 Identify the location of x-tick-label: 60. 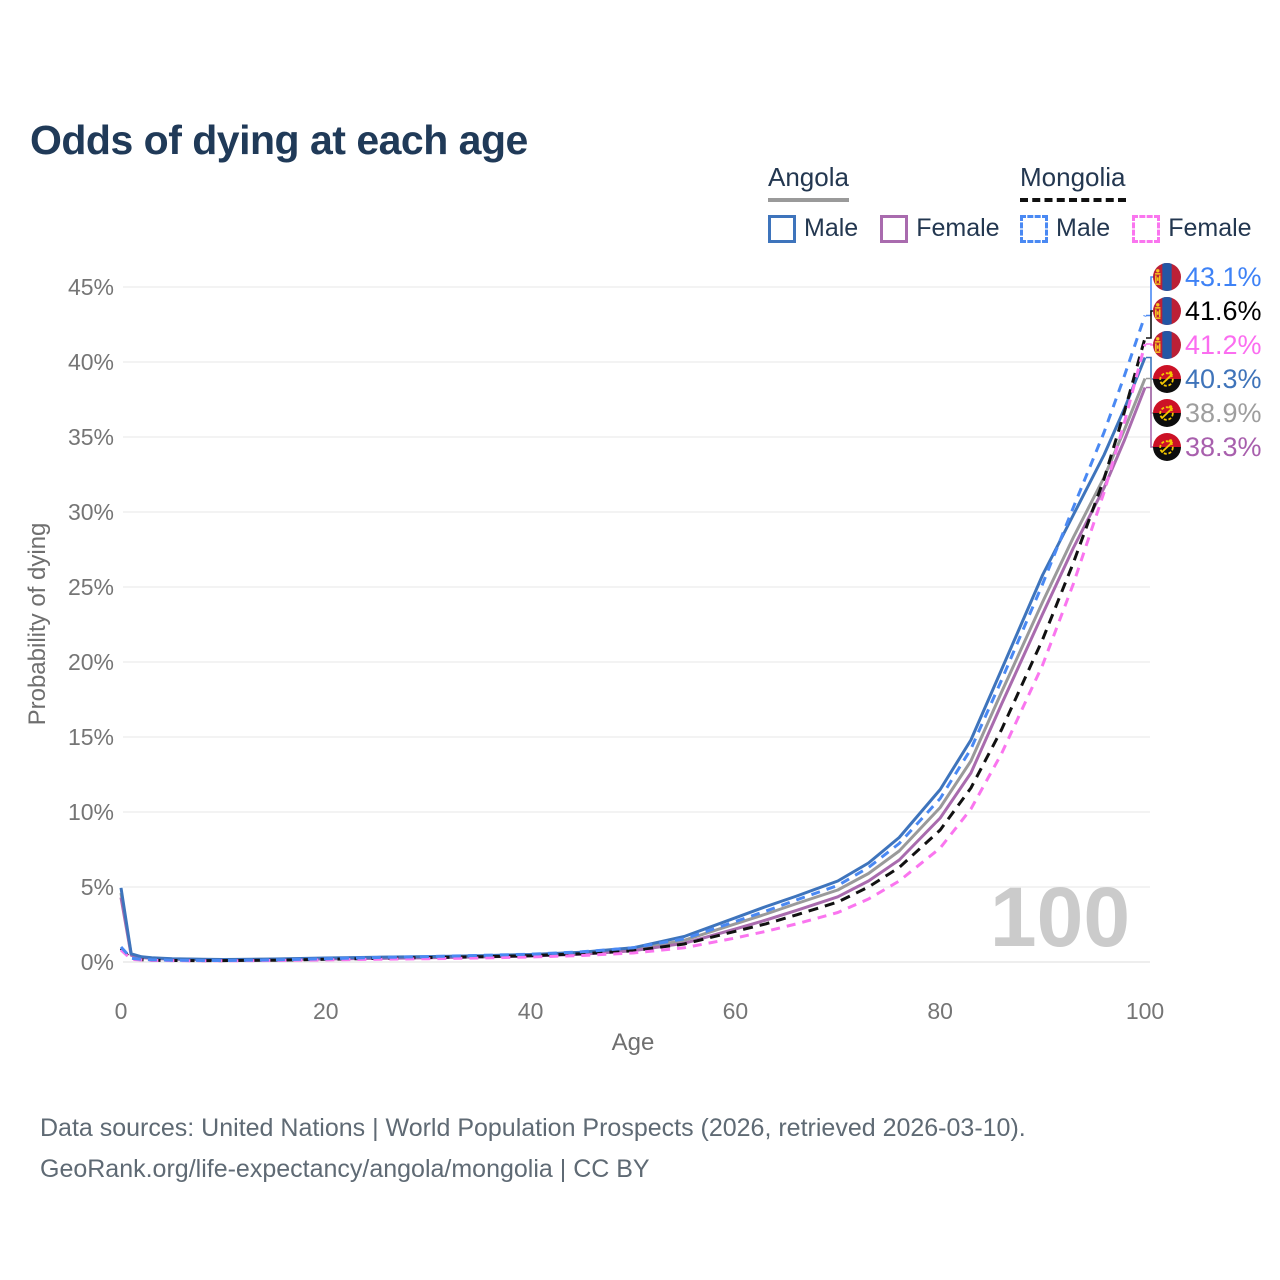
(736, 1011).